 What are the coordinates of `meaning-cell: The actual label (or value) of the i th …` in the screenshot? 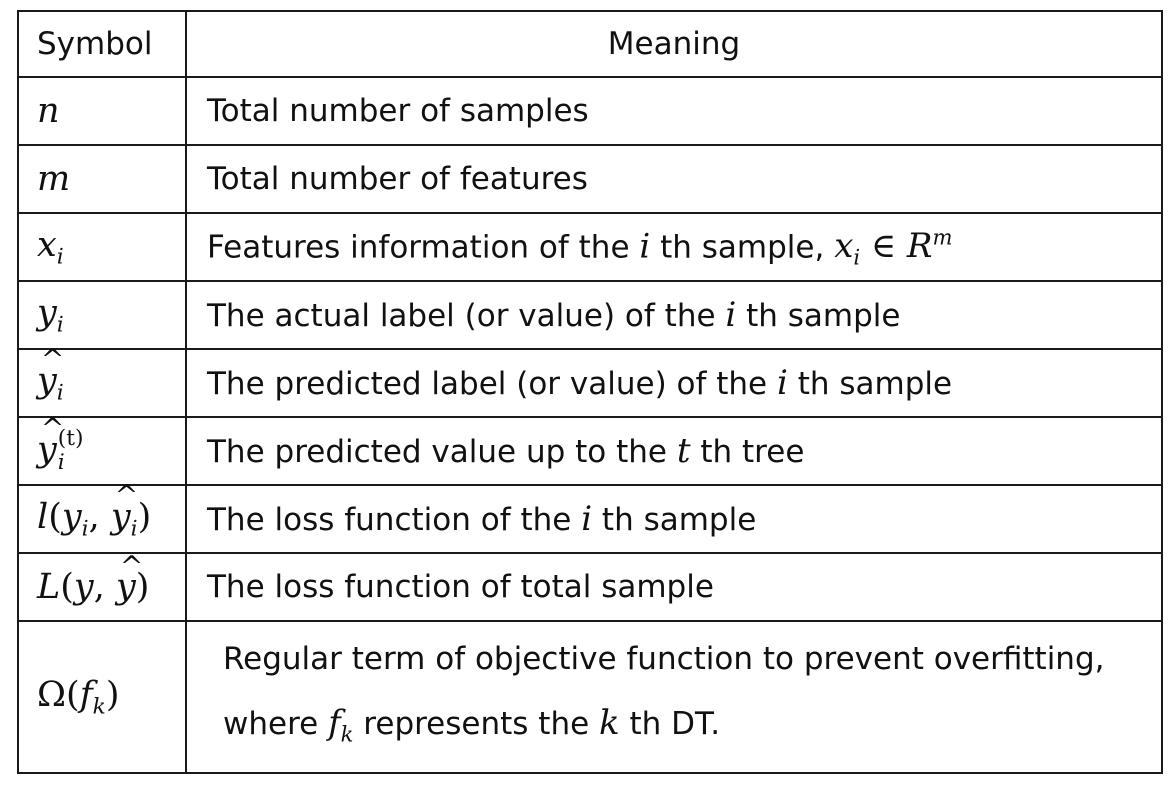 It's located at (674, 315).